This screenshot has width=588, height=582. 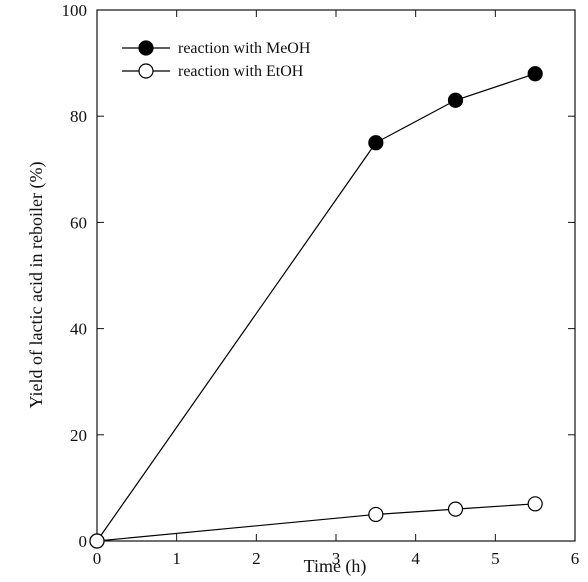 What do you see at coordinates (97, 558) in the screenshot?
I see `x-tick-label-0: 0` at bounding box center [97, 558].